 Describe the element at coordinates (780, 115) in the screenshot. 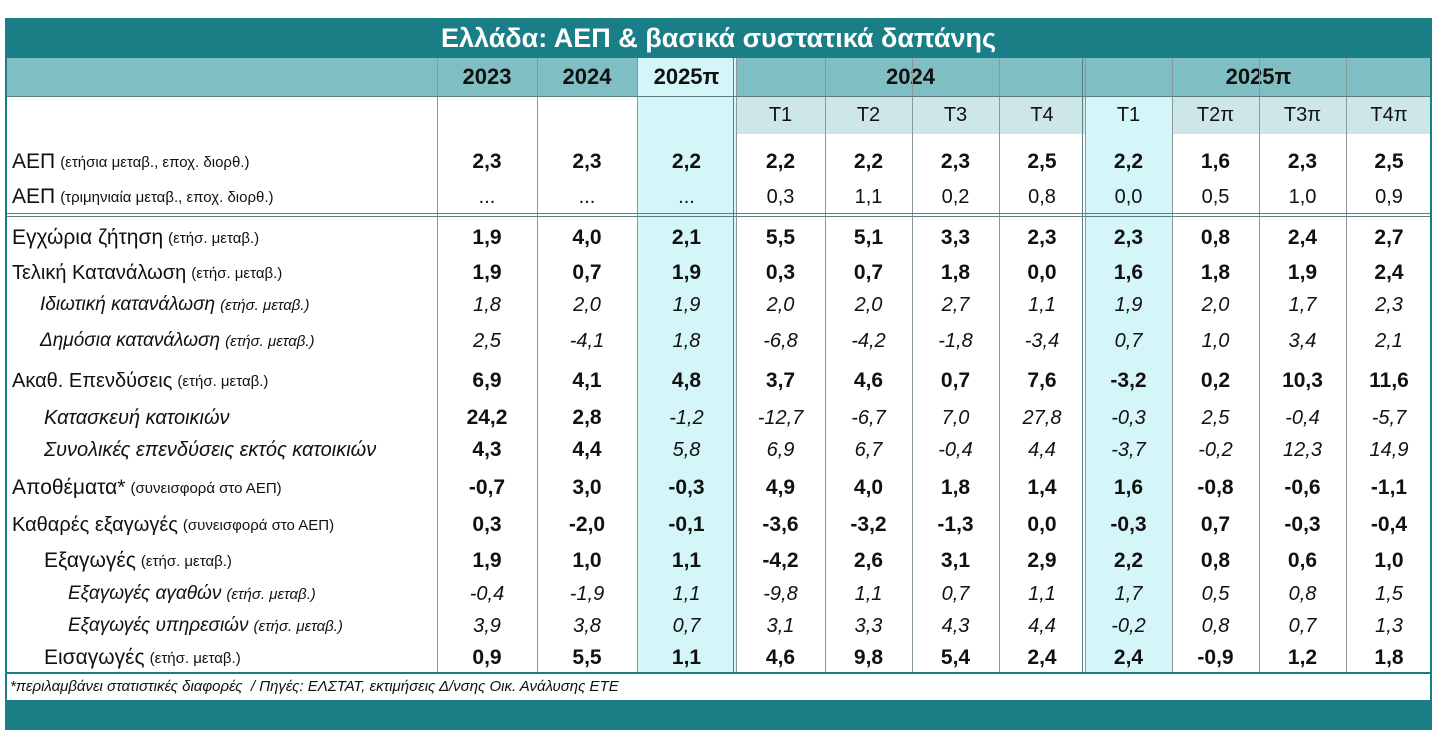

I see `quarter-header: Τ1` at that location.